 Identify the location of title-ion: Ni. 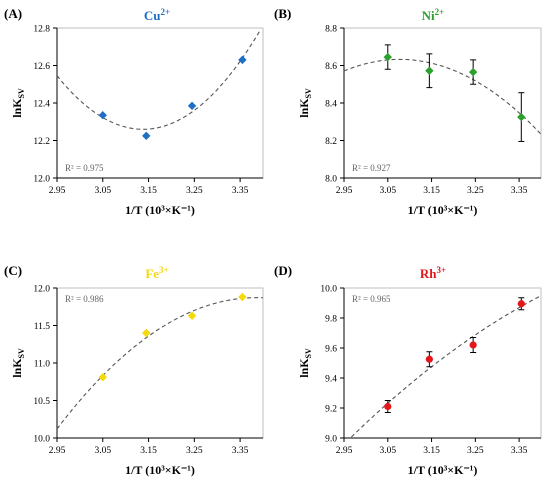
(428, 15).